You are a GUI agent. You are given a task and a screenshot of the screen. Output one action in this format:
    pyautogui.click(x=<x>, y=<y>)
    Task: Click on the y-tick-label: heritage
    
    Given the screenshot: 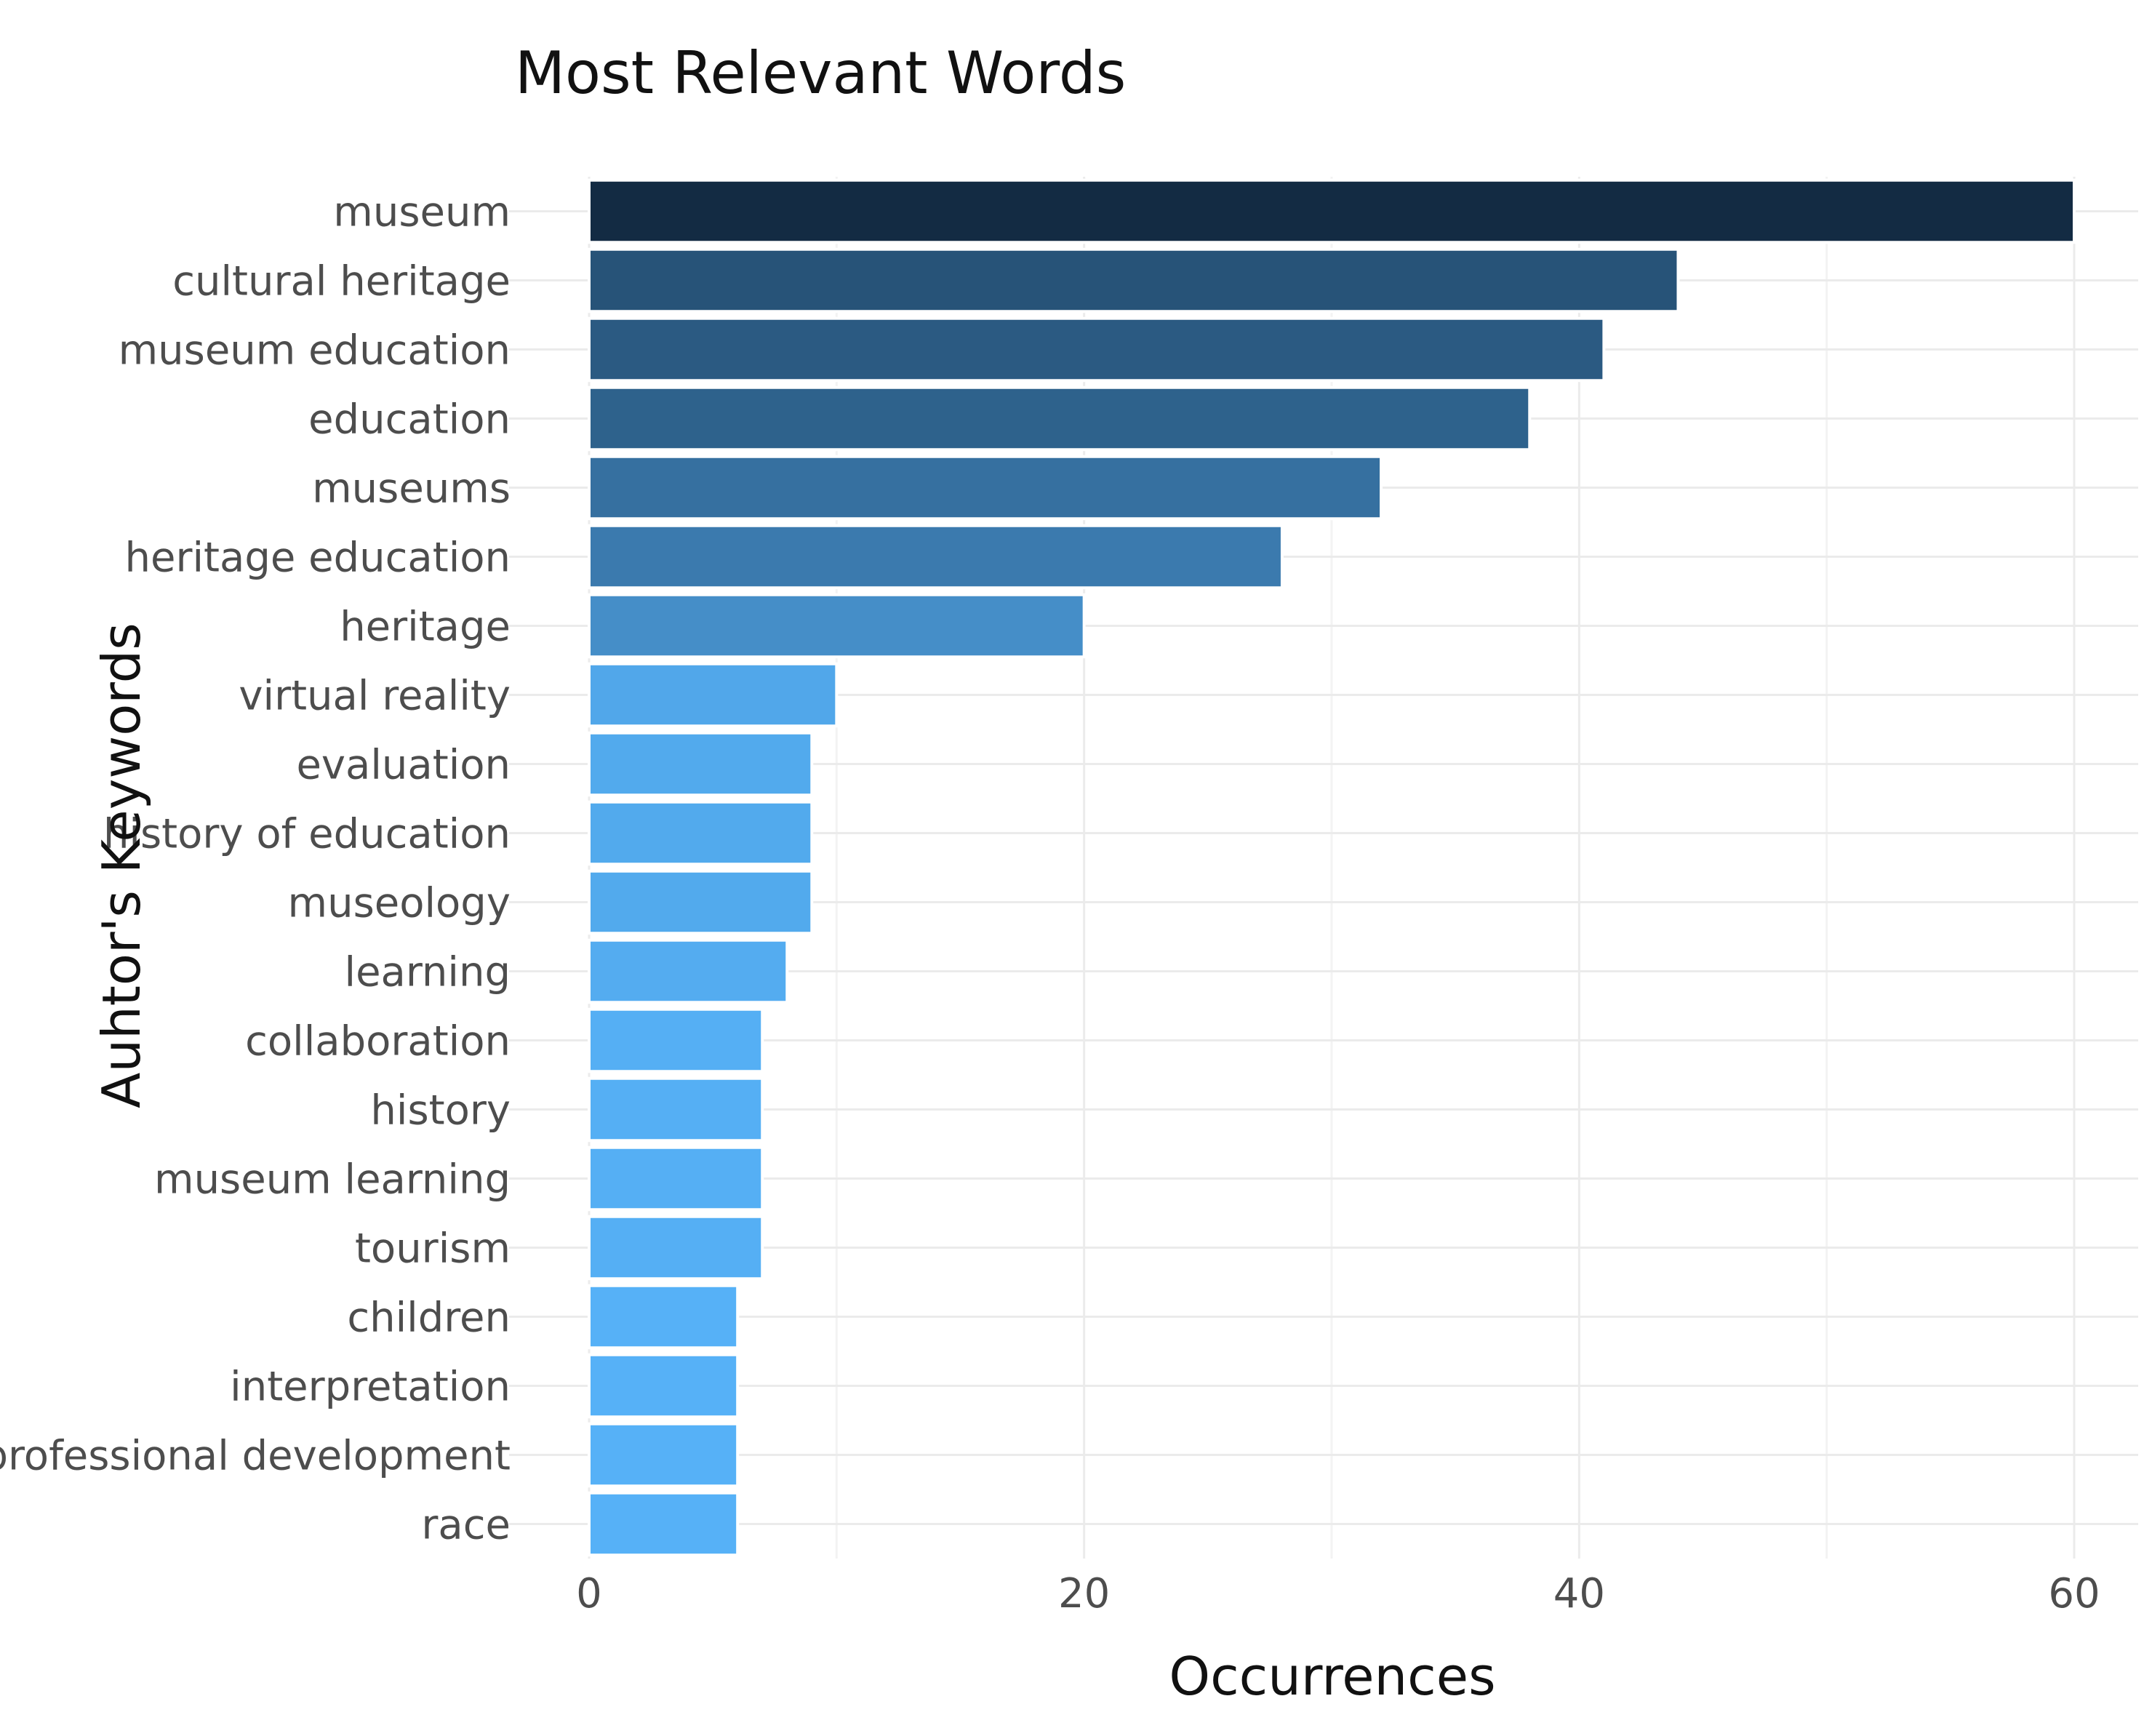 What is the action you would take?
    pyautogui.click(x=425, y=627)
    